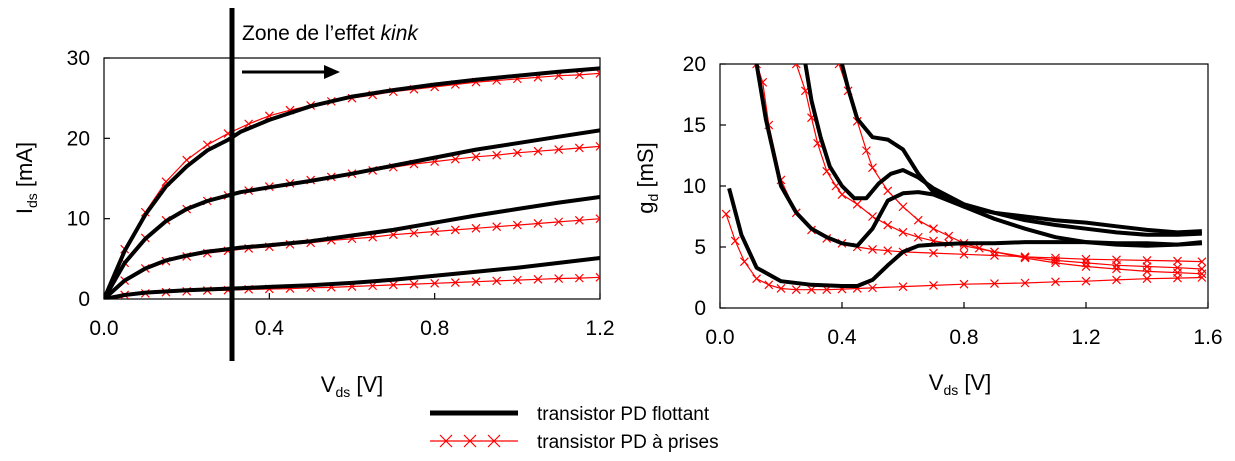 Image resolution: width=1235 pixels, height=461 pixels. What do you see at coordinates (623, 414) in the screenshot?
I see `legend-label-flottant: transistor PD flottant` at bounding box center [623, 414].